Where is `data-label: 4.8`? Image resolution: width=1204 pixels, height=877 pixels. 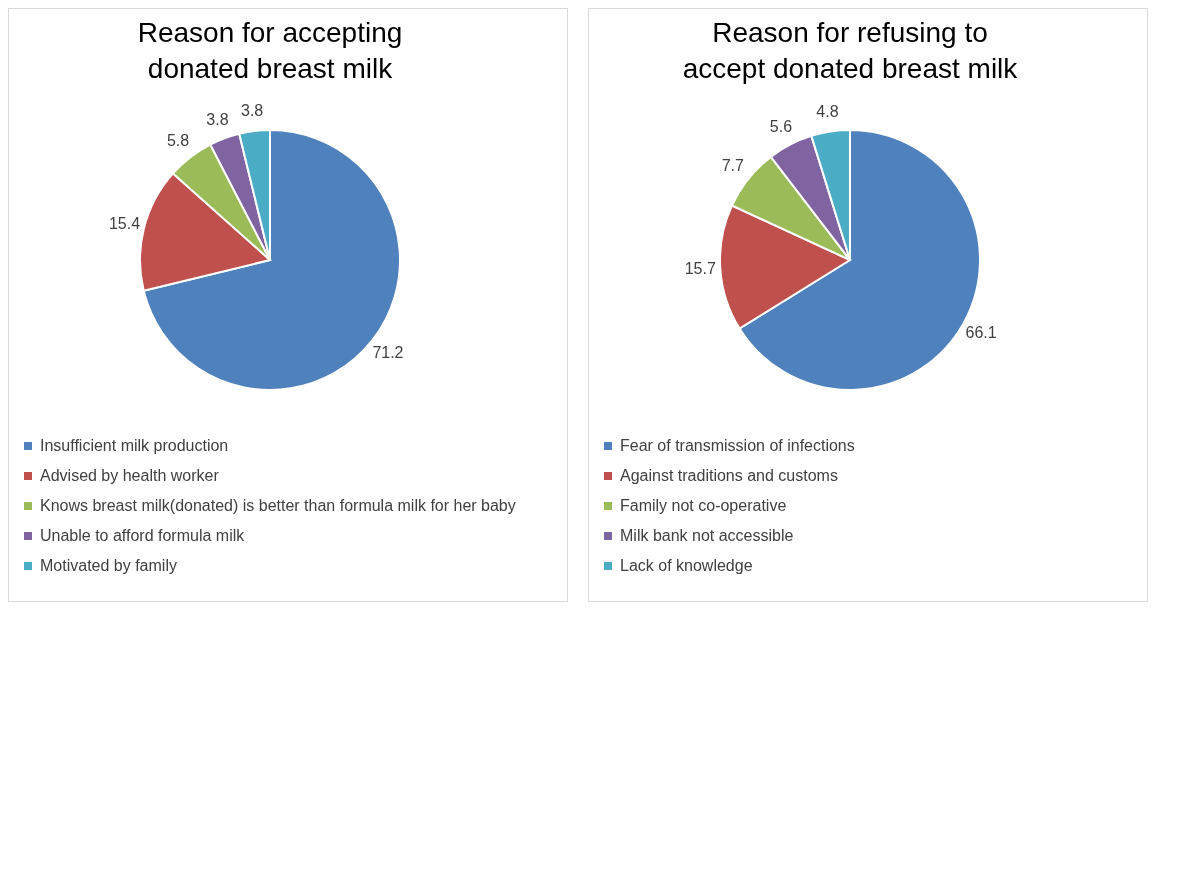
data-label: 4.8 is located at coordinates (827, 111).